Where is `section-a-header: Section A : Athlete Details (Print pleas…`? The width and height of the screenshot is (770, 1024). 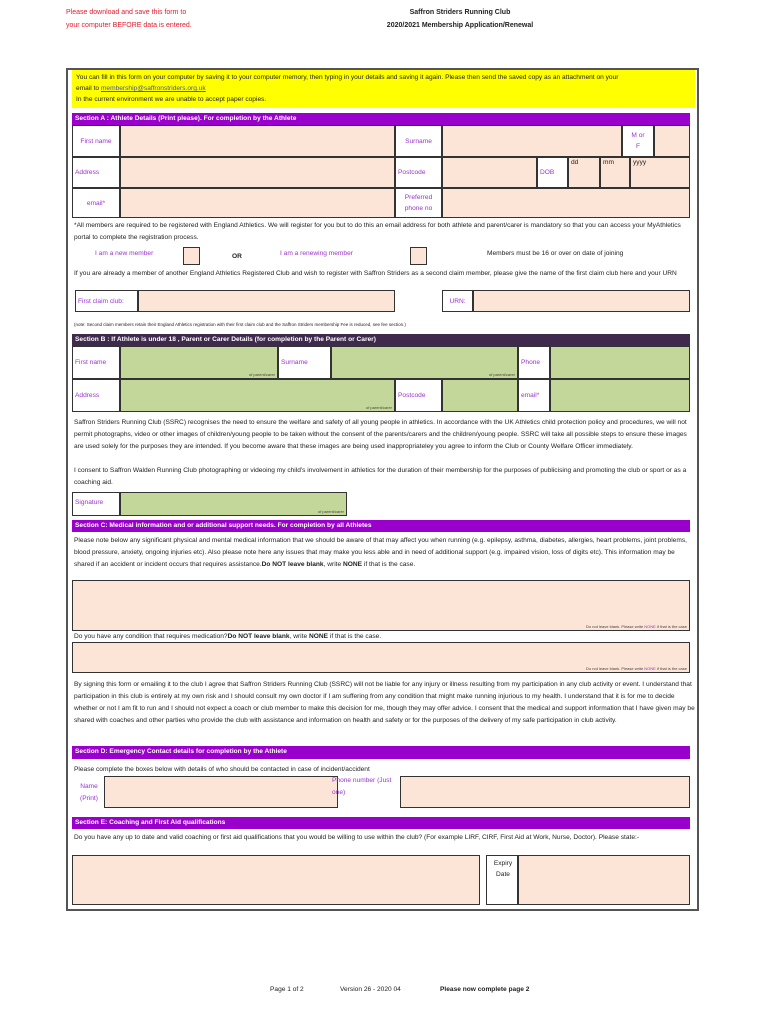
section-a-header: Section A : Athlete Details (Print pleas… is located at coordinates (381, 119).